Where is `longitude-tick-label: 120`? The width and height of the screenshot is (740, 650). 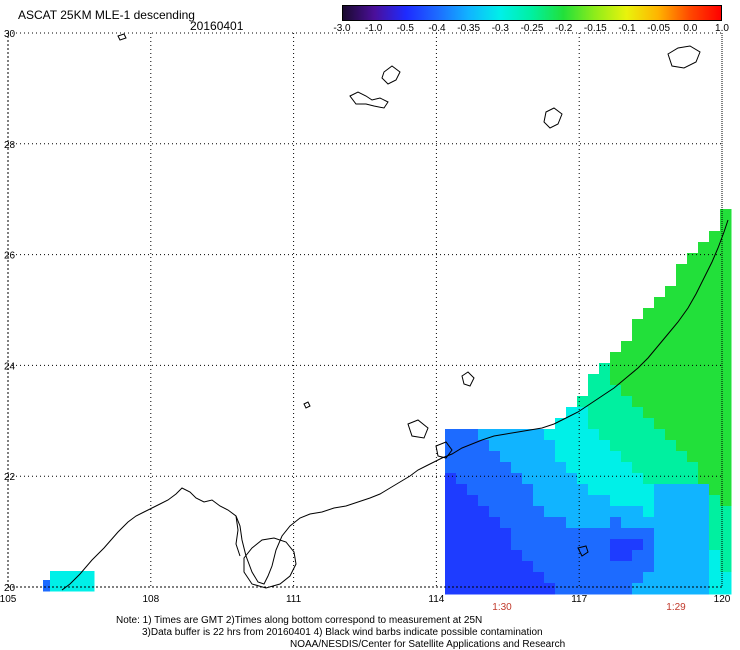 longitude-tick-label: 120 is located at coordinates (722, 599).